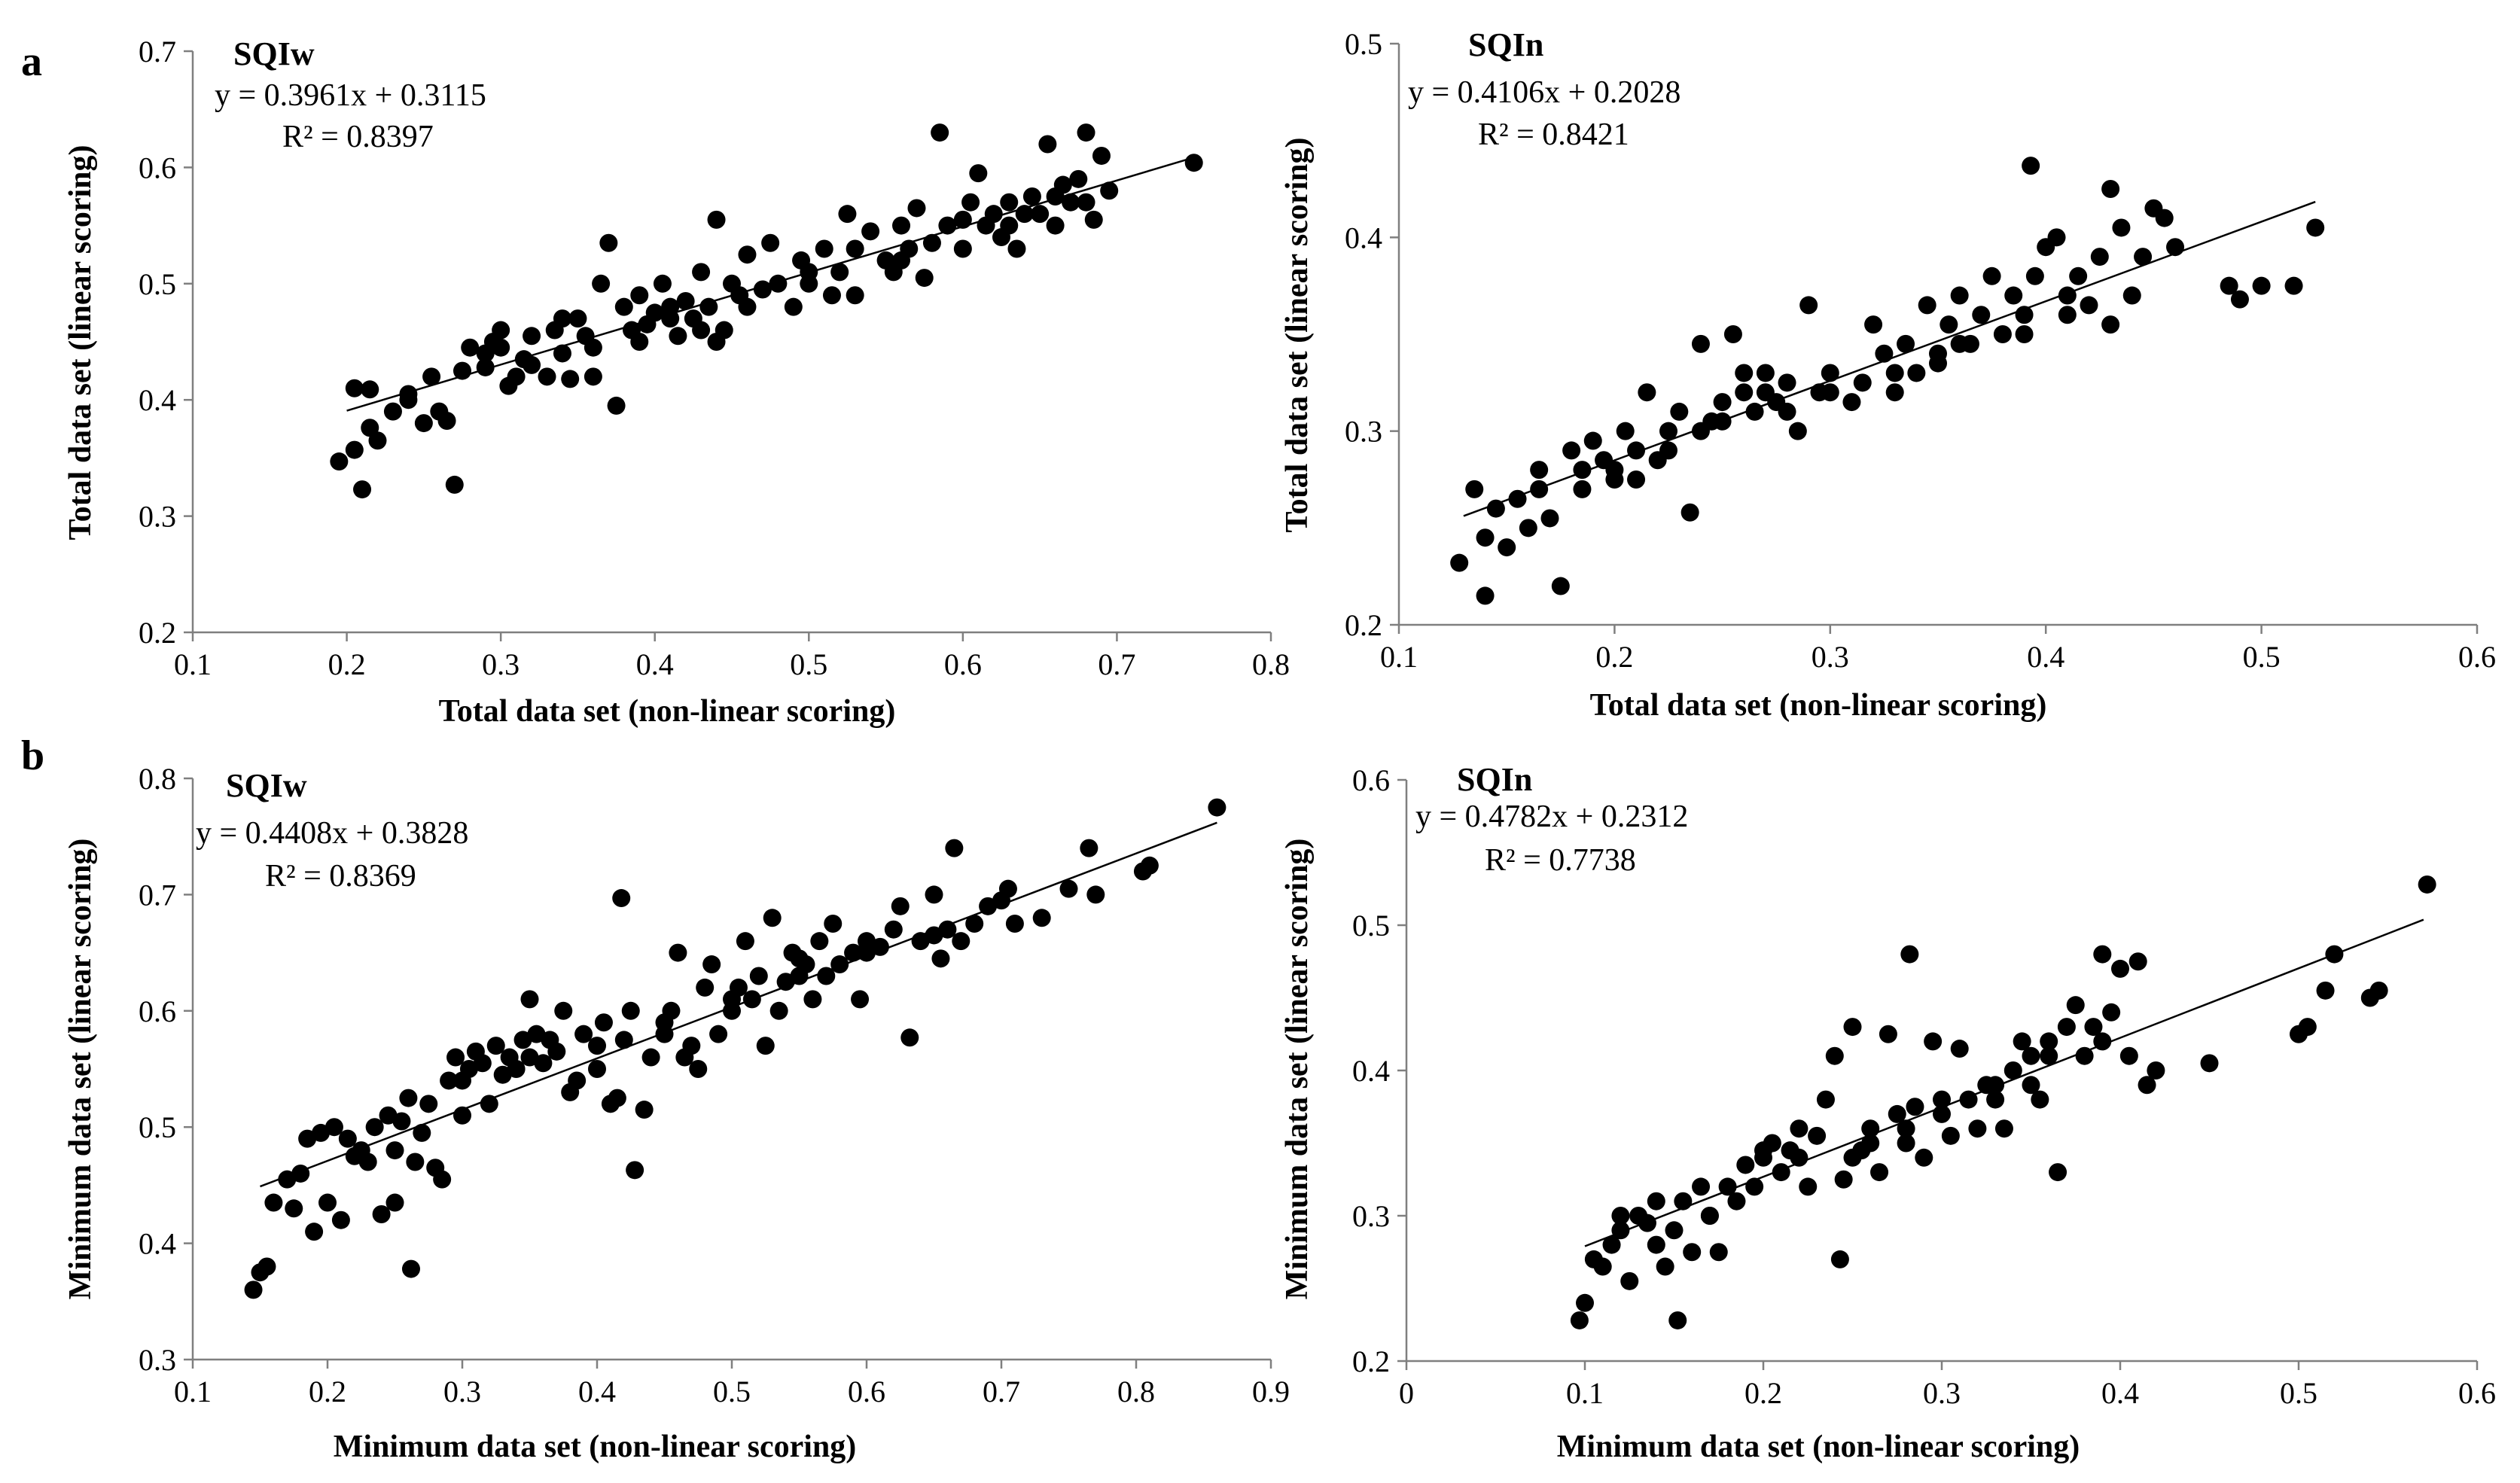 The height and width of the screenshot is (1483, 2520). What do you see at coordinates (1561, 861) in the screenshot?
I see `r-squared: R² = 0.7738` at bounding box center [1561, 861].